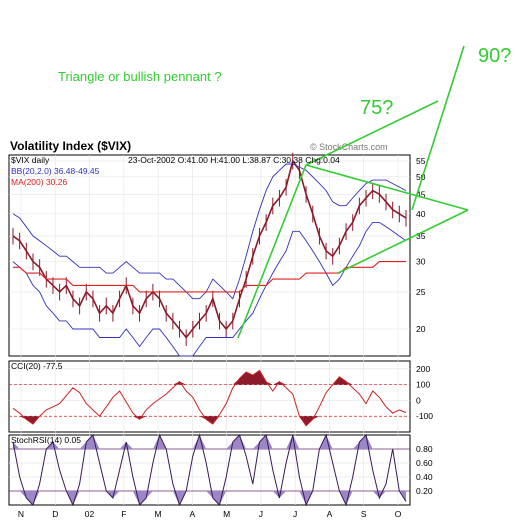 This screenshot has width=531, height=525. Describe the element at coordinates (364, 514) in the screenshot. I see `x-tick-label: S` at that location.